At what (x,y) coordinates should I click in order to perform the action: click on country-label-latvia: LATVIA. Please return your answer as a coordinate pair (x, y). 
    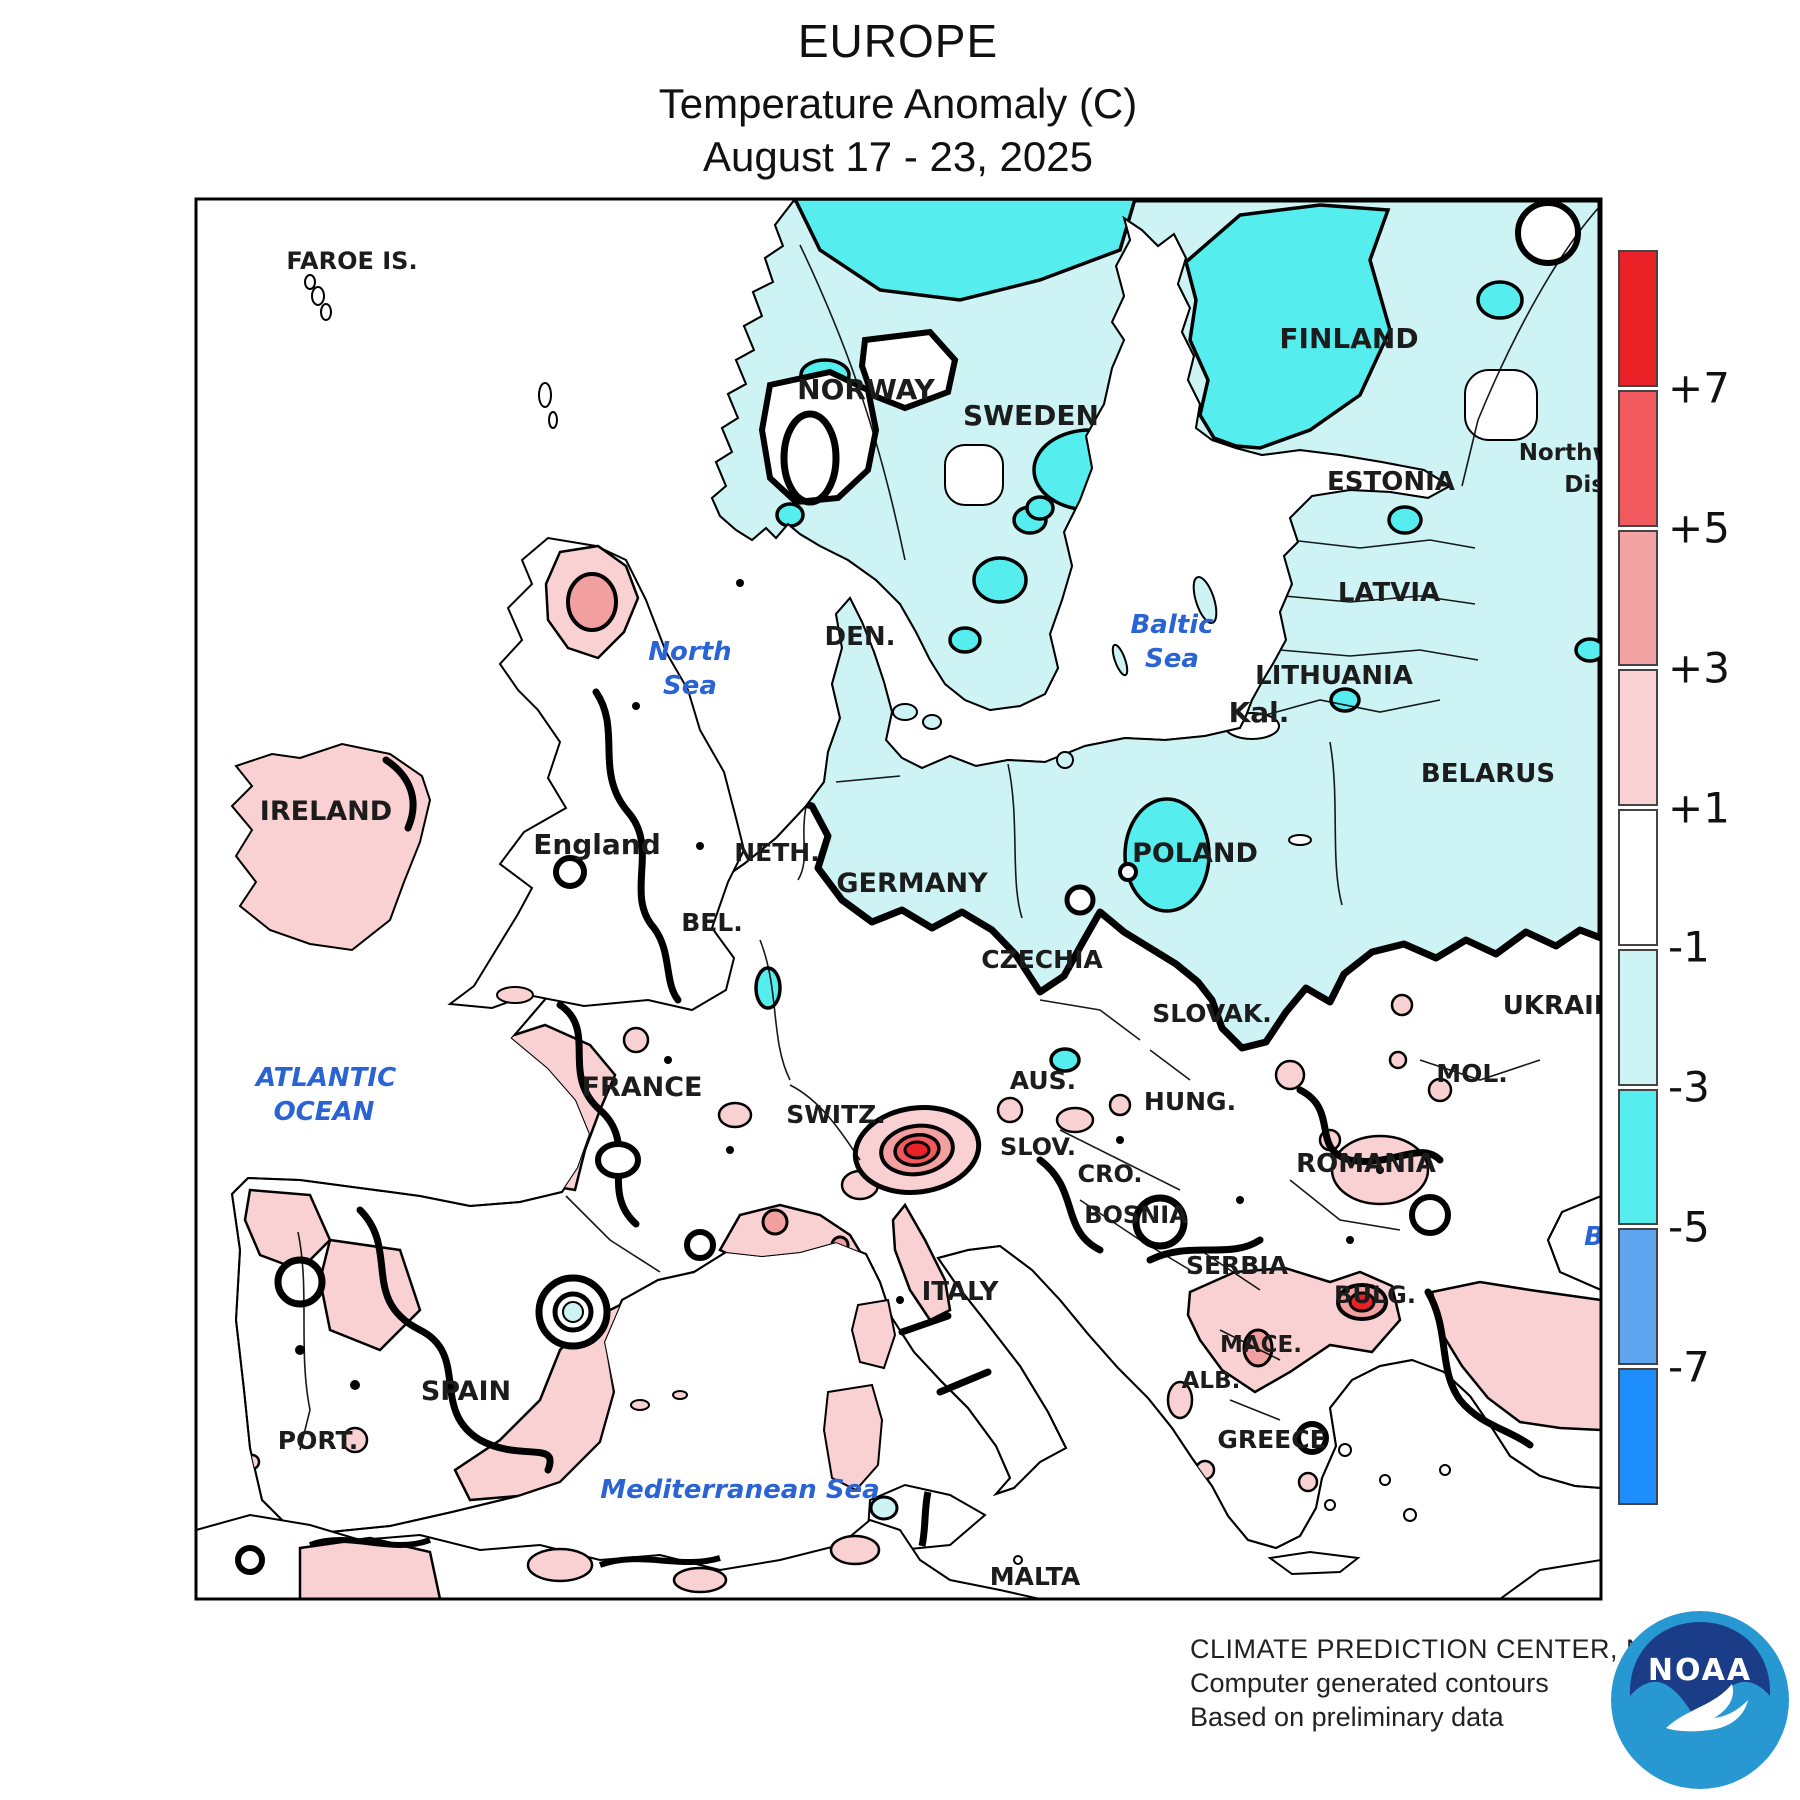
    Looking at the image, I should click on (1389, 593).